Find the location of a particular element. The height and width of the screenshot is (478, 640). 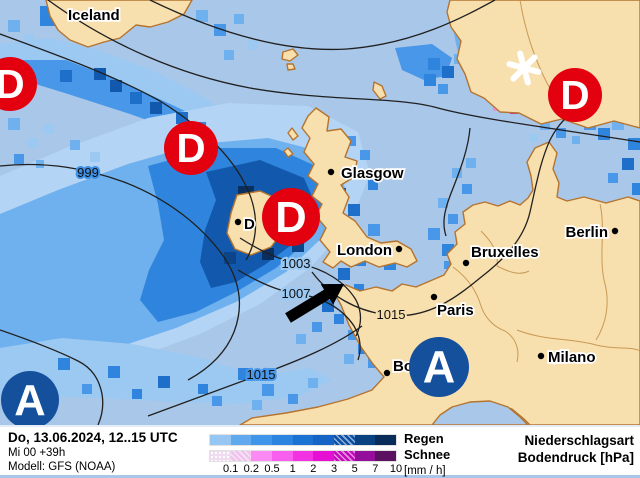

rain-colorbar is located at coordinates (303, 440).